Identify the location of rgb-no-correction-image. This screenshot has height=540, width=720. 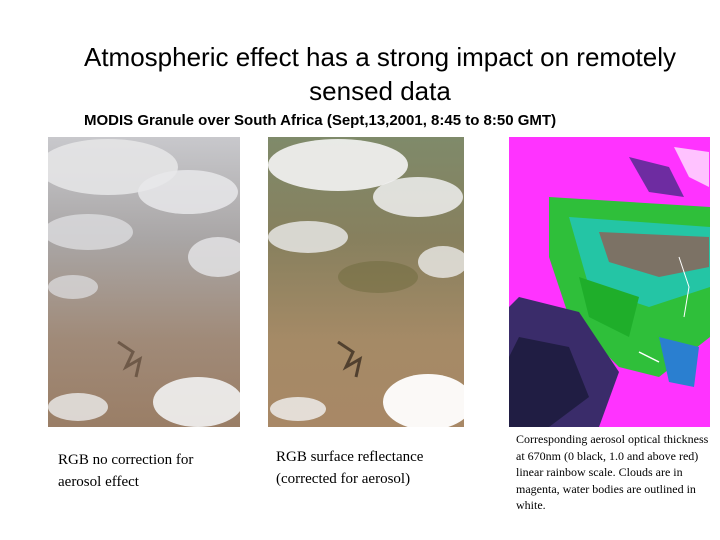
(144, 282).